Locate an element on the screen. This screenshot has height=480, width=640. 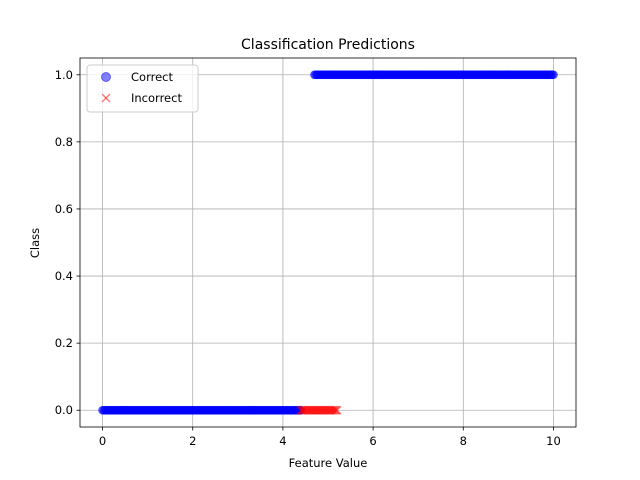
y-tick-label: 0.2 is located at coordinates (64, 343).